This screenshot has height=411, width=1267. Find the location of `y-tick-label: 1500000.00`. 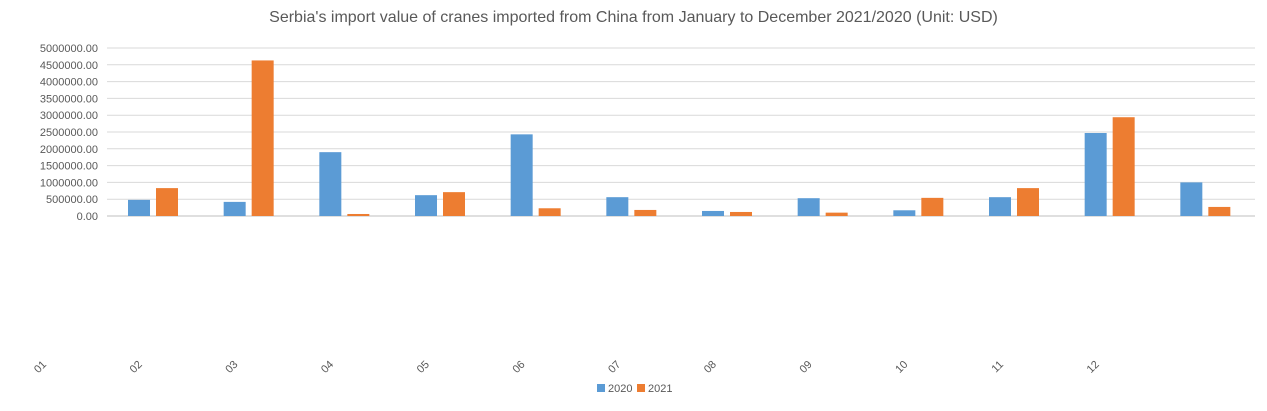

y-tick-label: 1500000.00 is located at coordinates (69, 167).